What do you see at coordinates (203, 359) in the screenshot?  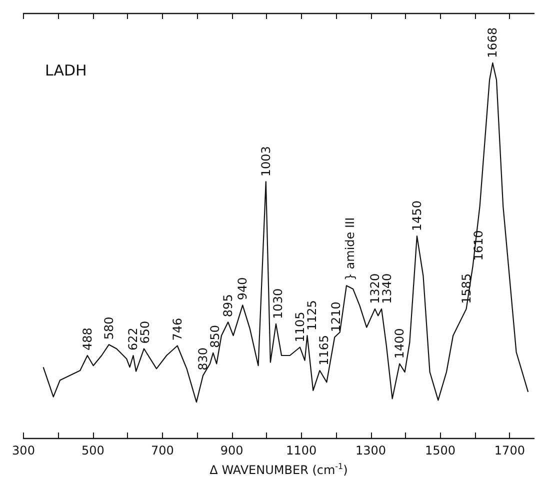 I see `annotation: 830` at bounding box center [203, 359].